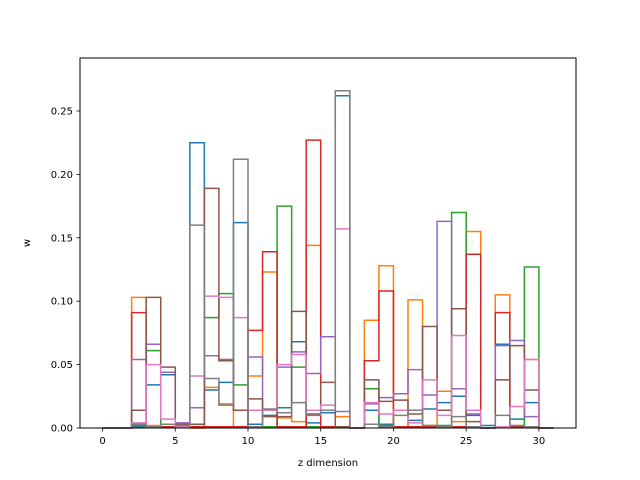 Image resolution: width=640 pixels, height=480 pixels. Describe the element at coordinates (175, 441) in the screenshot. I see `x-tick-label: 5` at that location.